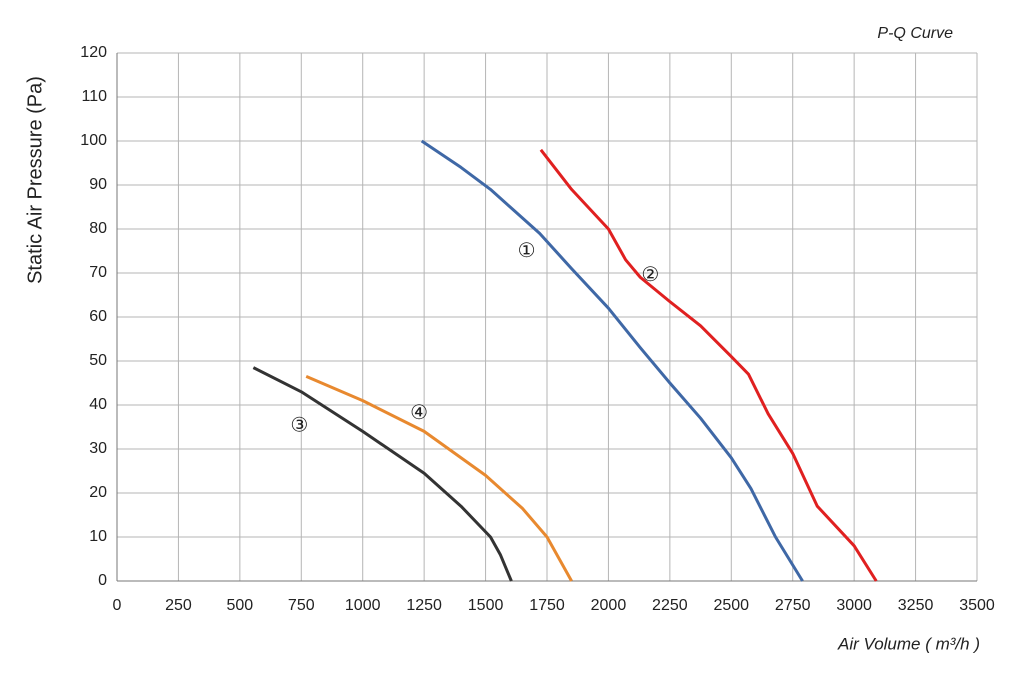  I want to click on x-tick-label: 1250, so click(424, 605).